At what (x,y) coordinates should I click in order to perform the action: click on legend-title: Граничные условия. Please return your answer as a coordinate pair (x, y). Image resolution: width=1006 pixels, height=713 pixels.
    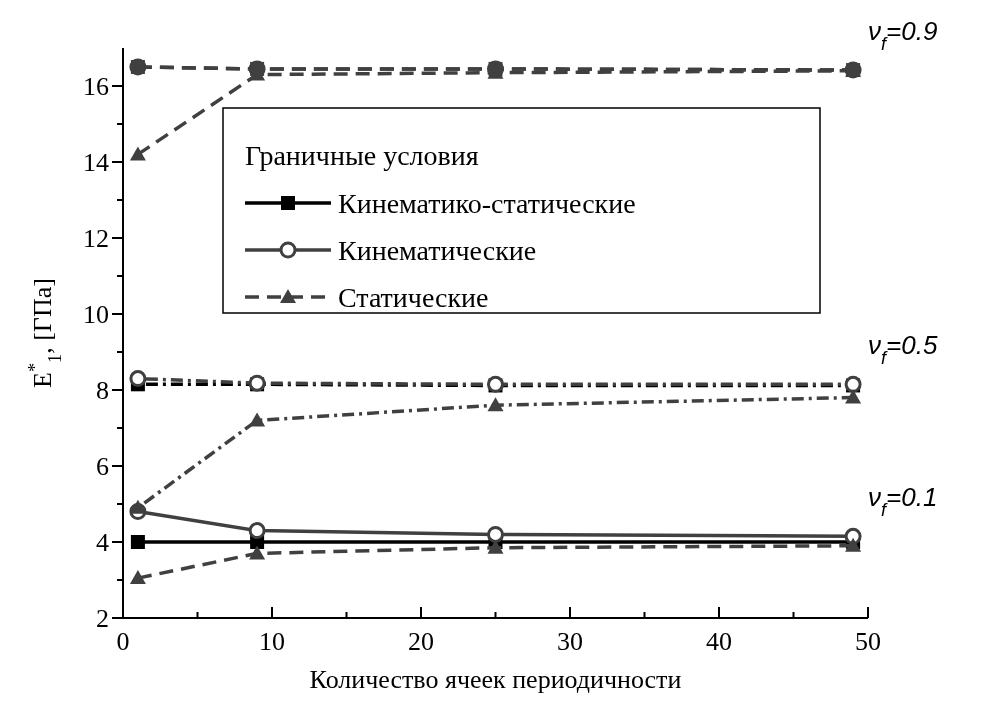
    Looking at the image, I should click on (362, 155).